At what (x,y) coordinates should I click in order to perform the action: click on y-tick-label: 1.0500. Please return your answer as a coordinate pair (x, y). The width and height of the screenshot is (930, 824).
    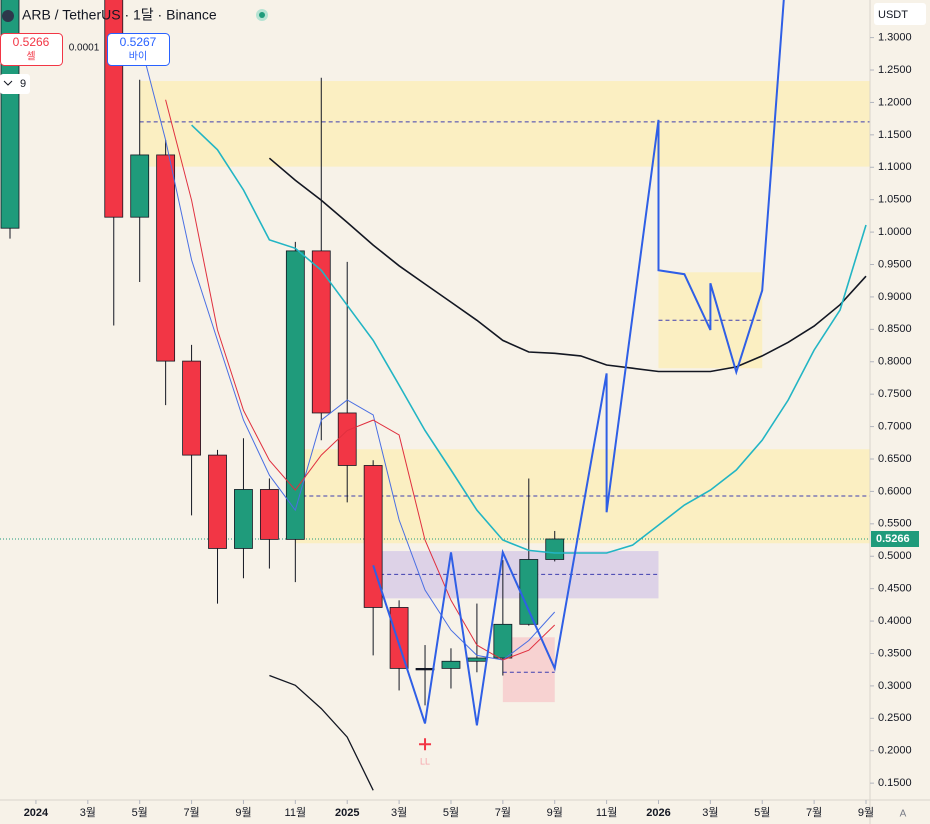
    Looking at the image, I should click on (895, 200).